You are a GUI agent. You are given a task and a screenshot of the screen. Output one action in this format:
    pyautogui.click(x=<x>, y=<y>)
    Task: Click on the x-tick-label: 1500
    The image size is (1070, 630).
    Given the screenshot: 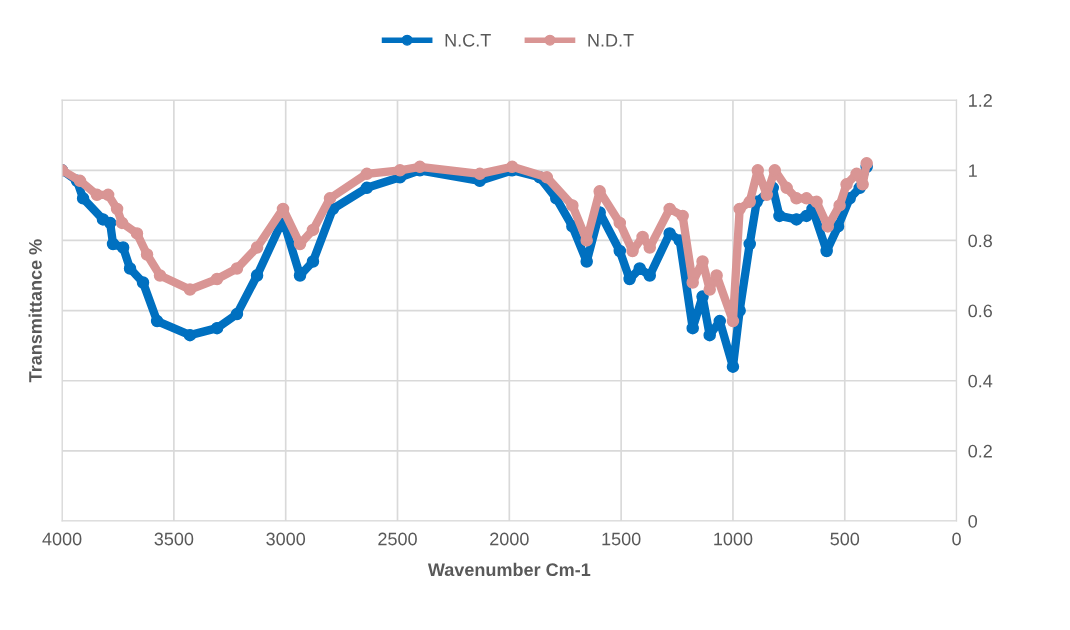 What is the action you would take?
    pyautogui.click(x=621, y=539)
    